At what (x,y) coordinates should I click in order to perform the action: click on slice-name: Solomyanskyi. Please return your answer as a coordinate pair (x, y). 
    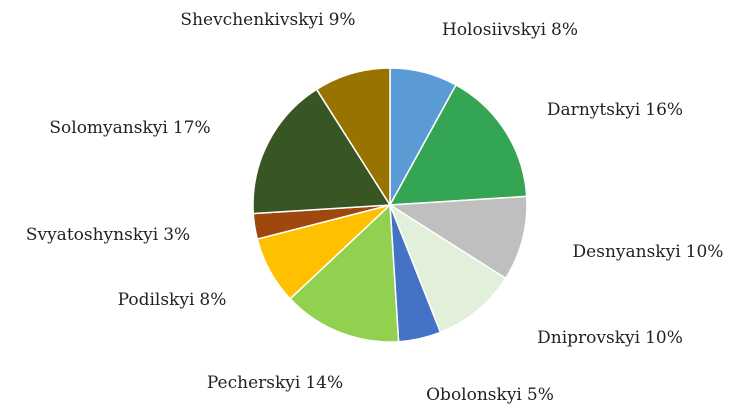
    Looking at the image, I should click on (108, 128).